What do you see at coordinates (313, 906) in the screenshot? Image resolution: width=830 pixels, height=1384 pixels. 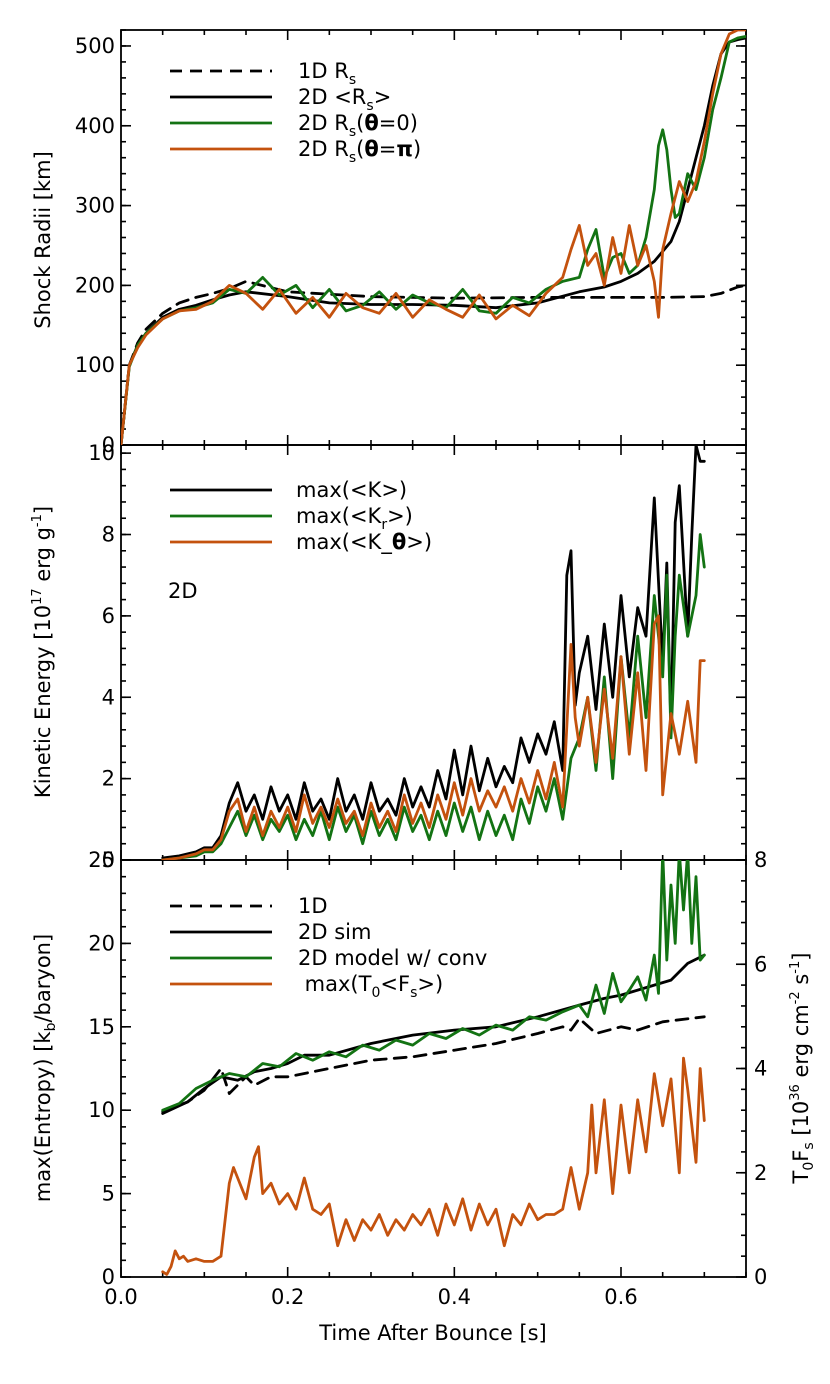 I see `legend-label: 1D` at bounding box center [313, 906].